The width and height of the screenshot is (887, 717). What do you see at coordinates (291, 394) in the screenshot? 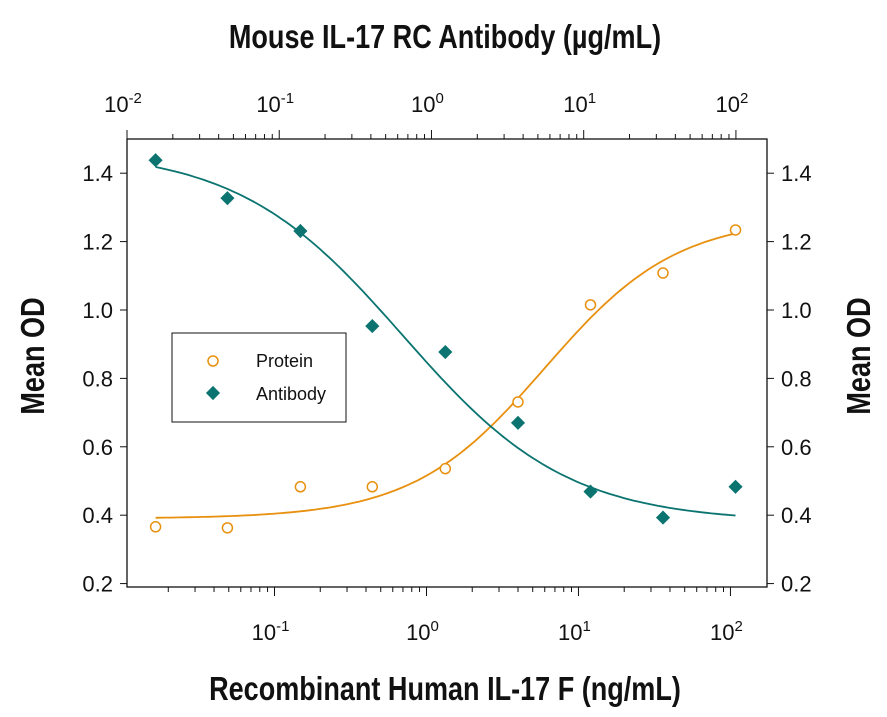
I see `legend-antibody-label: Antibody` at bounding box center [291, 394].